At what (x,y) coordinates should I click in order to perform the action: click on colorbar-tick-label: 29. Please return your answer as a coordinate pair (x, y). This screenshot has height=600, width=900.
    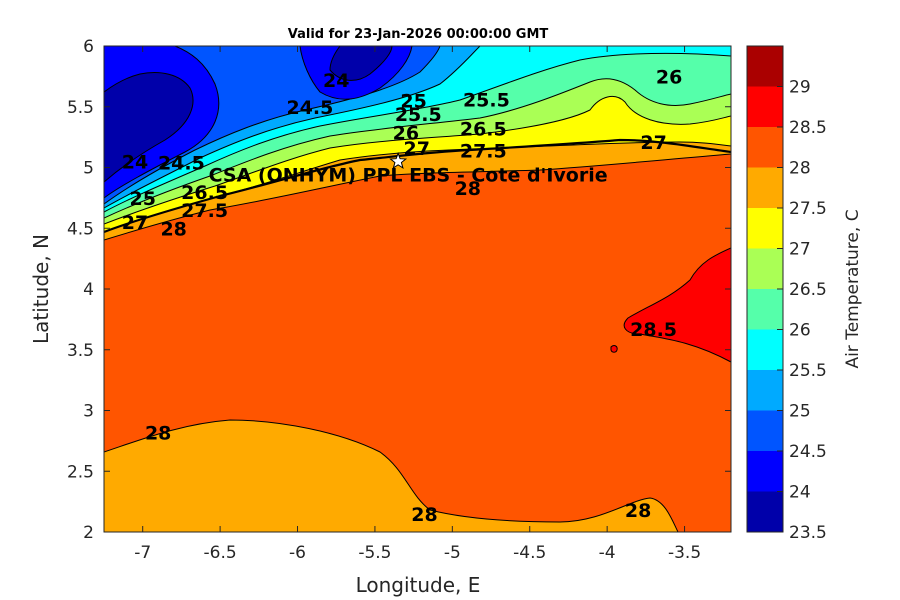
    Looking at the image, I should click on (800, 88).